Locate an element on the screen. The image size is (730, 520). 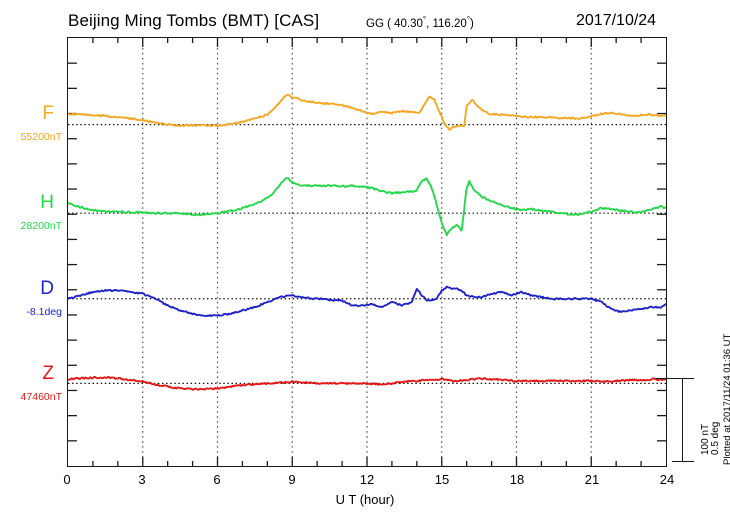
component-baseline-d: -8.1deg is located at coordinates (44, 312).